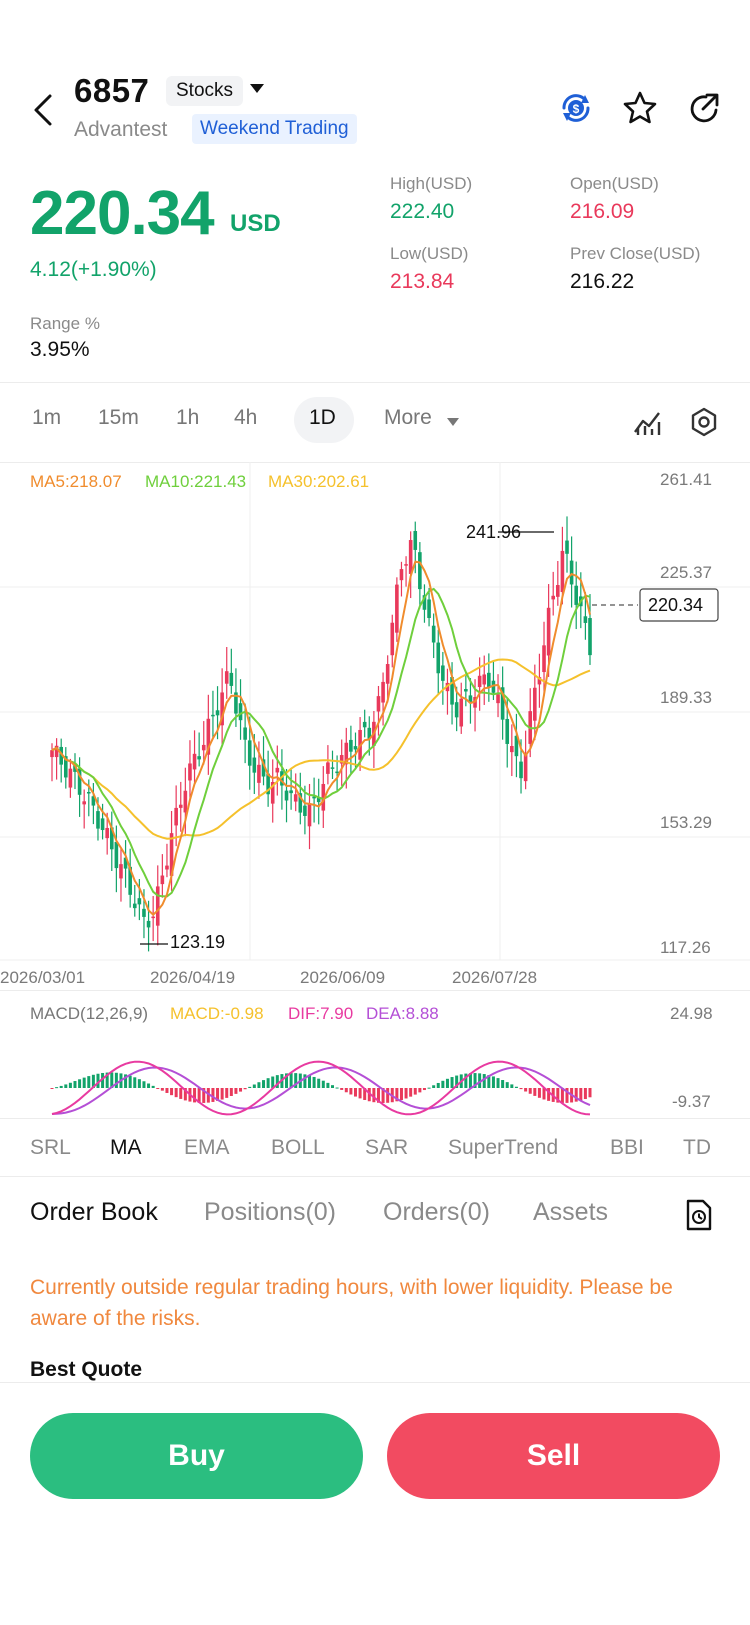  I want to click on indicator-tab-ma: MA, so click(126, 1147).